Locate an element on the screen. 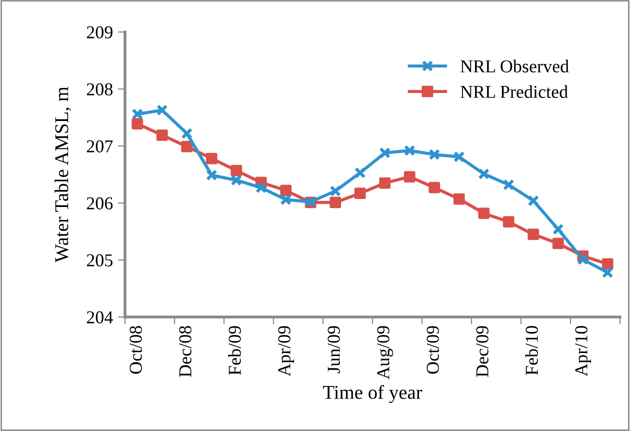  x-tick-label: Jun/09 is located at coordinates (334, 350).